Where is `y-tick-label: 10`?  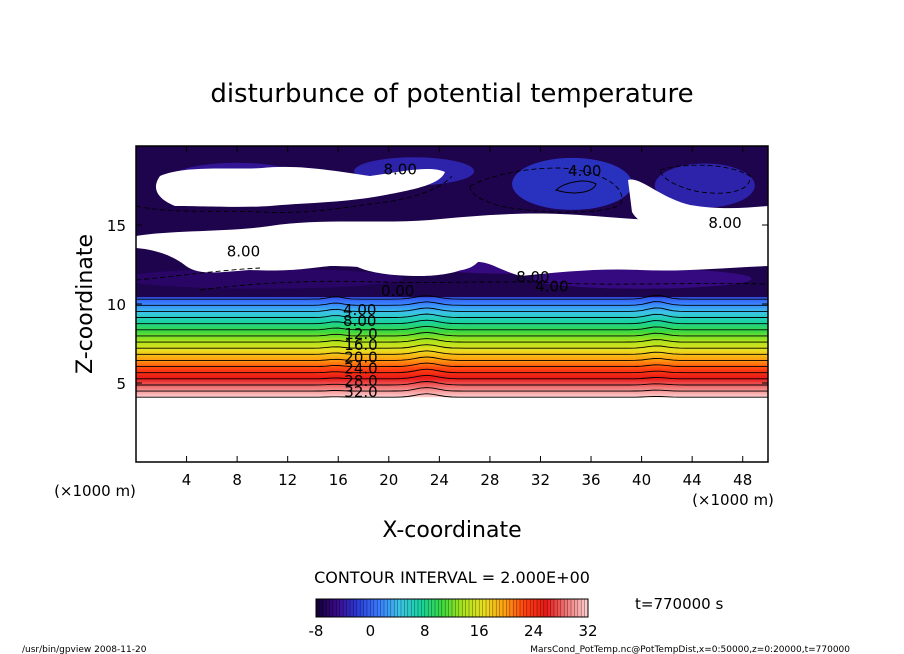
y-tick-label: 10 is located at coordinates (116, 305).